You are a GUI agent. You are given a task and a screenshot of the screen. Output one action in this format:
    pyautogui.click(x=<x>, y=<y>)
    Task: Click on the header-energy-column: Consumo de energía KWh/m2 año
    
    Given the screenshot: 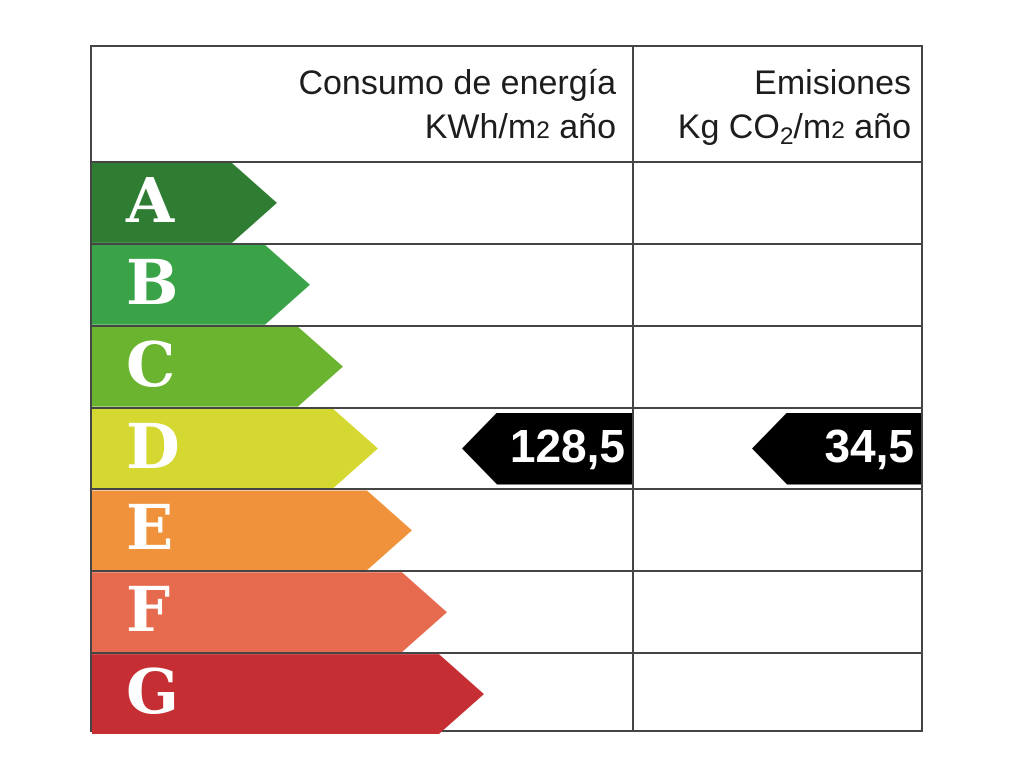 What is the action you would take?
    pyautogui.click(x=362, y=104)
    